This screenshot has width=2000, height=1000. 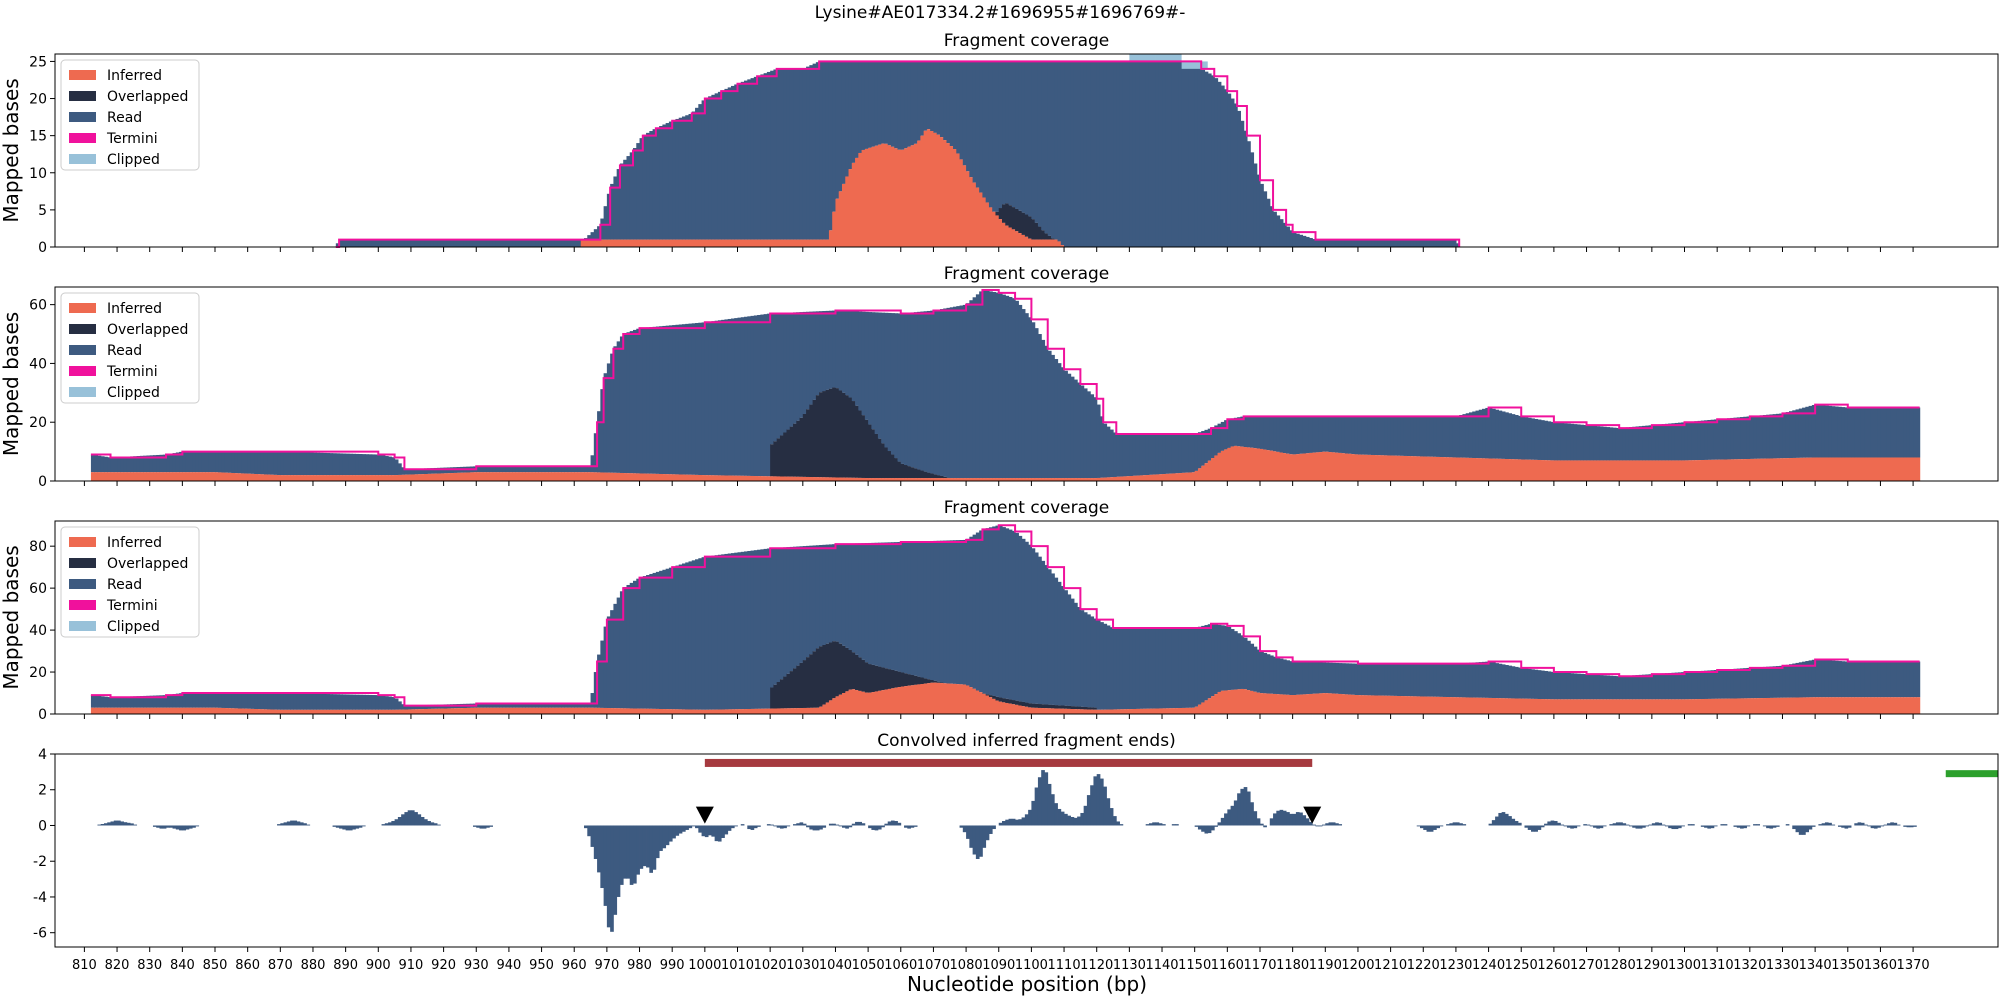 I want to click on x-tick-label: 940, so click(x=508, y=965).